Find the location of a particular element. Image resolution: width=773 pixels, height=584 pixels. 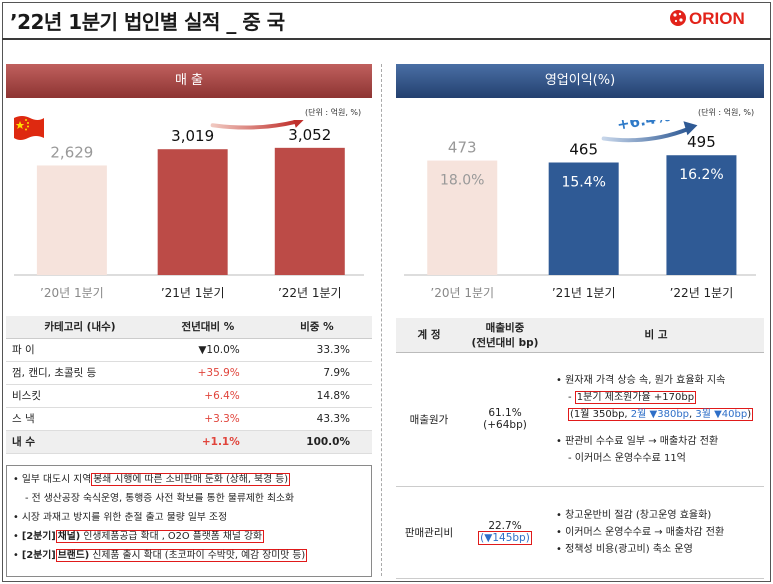

remark-highlight-breakdown: (1월 350bp, 2월 ▼380bp, 3월 ▼40bp) is located at coordinates (661, 414).